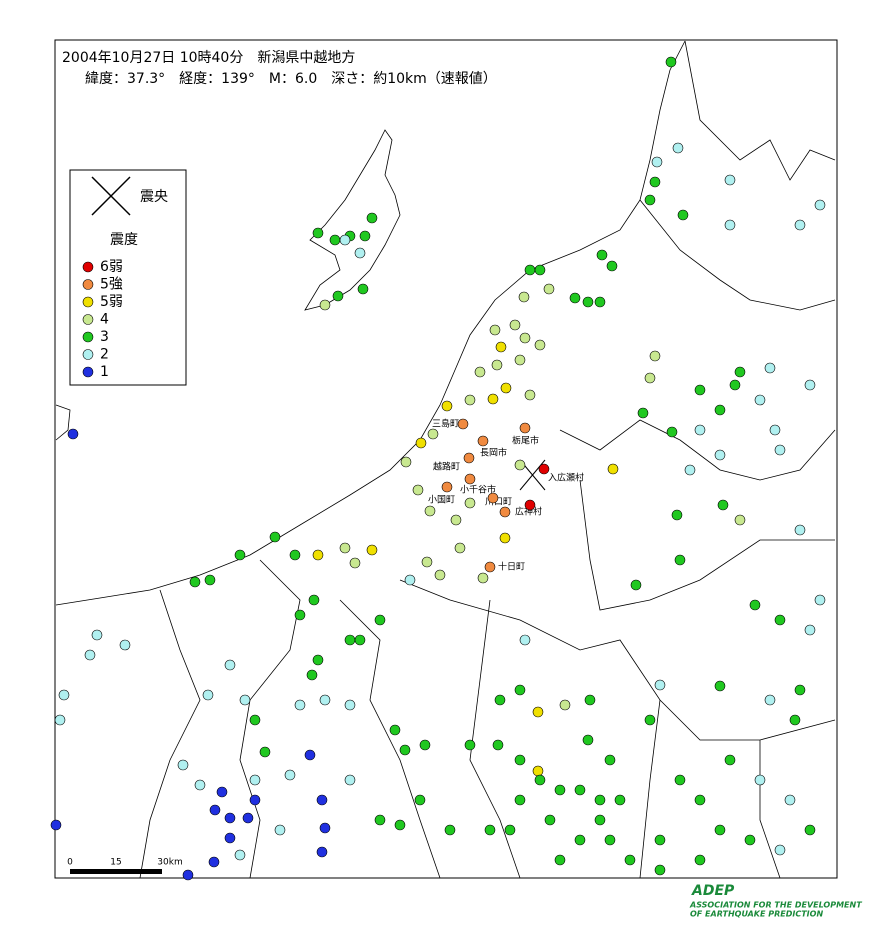  I want to click on scale-bar, so click(116, 871).